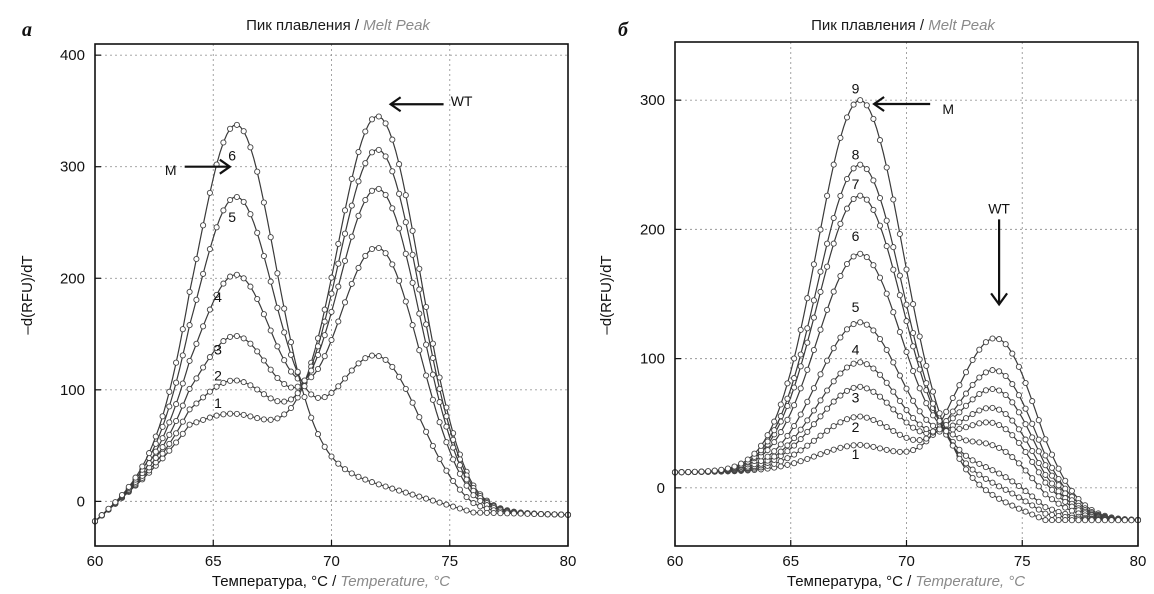 The height and width of the screenshot is (594, 1154). What do you see at coordinates (623, 30) in the screenshot?
I see `panel-b-letter: б` at bounding box center [623, 30].